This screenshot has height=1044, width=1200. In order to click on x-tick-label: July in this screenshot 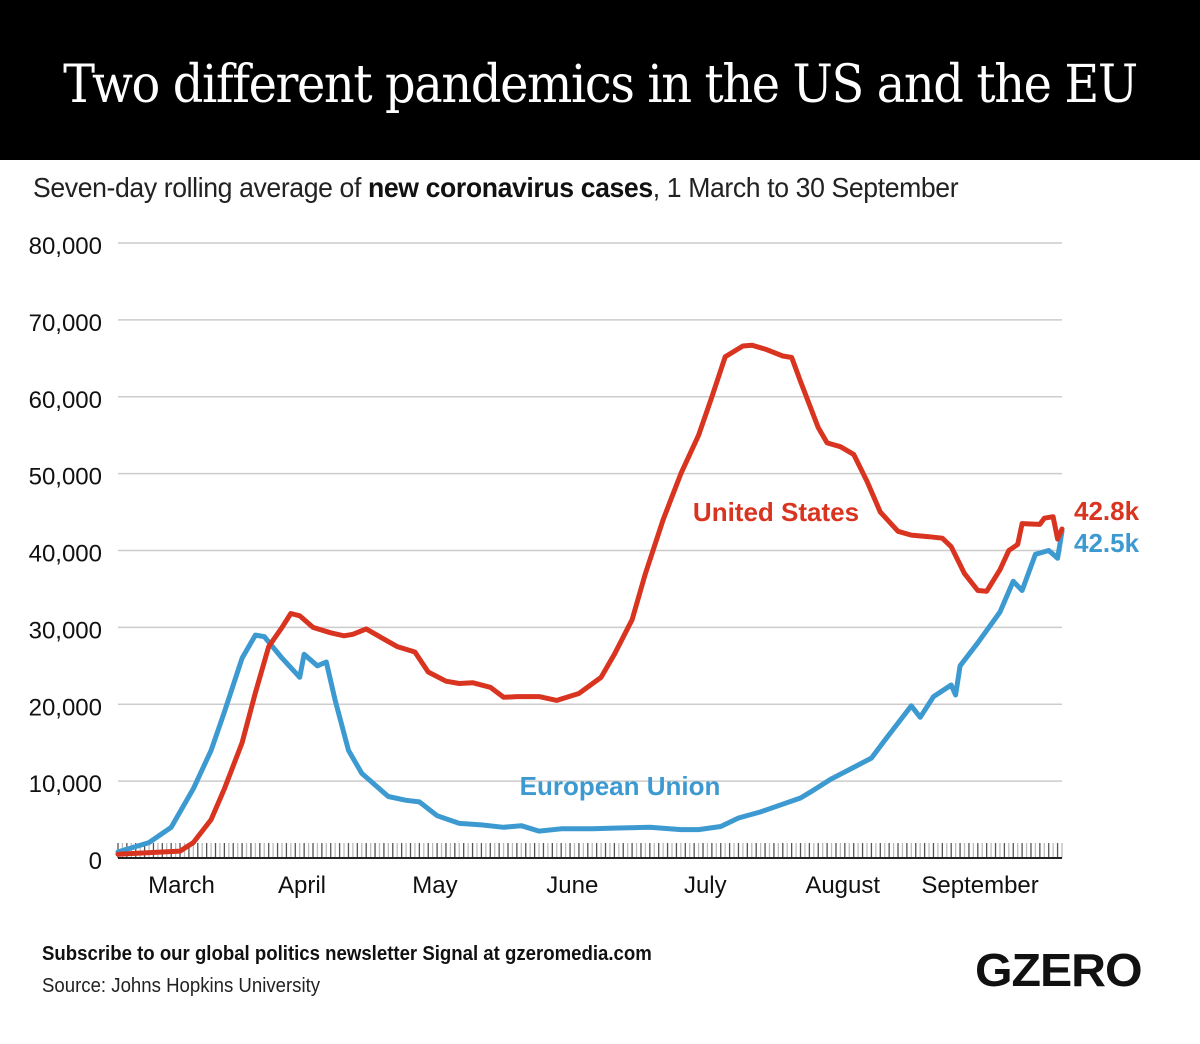, I will do `click(705, 885)`.